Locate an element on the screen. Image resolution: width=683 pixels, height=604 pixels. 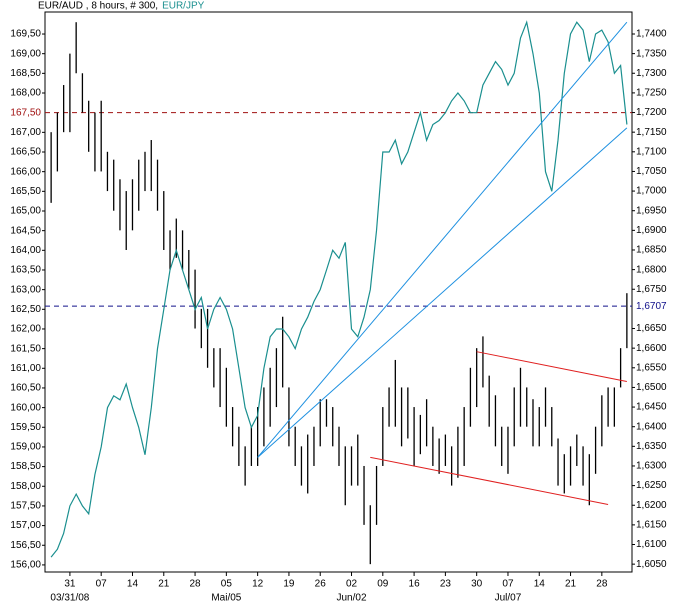
y-tick-label: 161,50 is located at coordinates (25, 348).